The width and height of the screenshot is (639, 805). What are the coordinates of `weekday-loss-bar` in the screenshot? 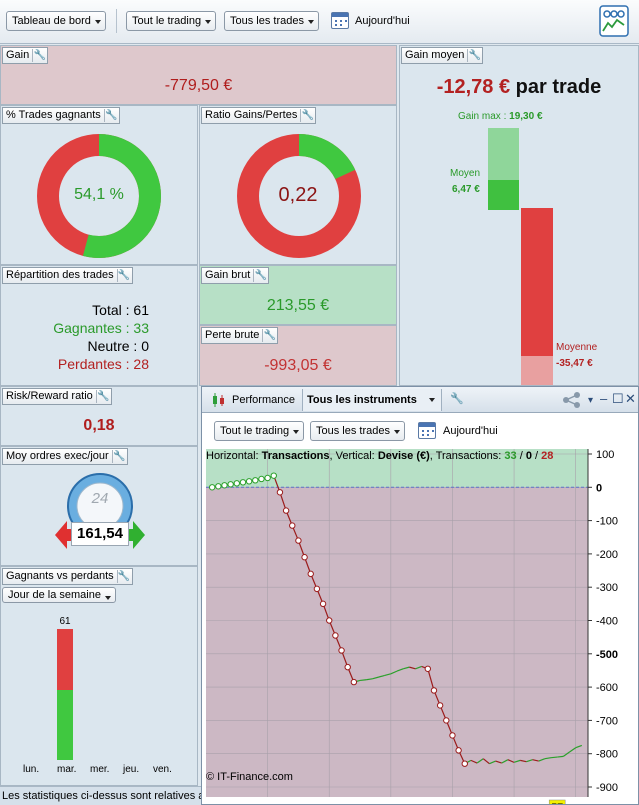 It's located at (65, 659).